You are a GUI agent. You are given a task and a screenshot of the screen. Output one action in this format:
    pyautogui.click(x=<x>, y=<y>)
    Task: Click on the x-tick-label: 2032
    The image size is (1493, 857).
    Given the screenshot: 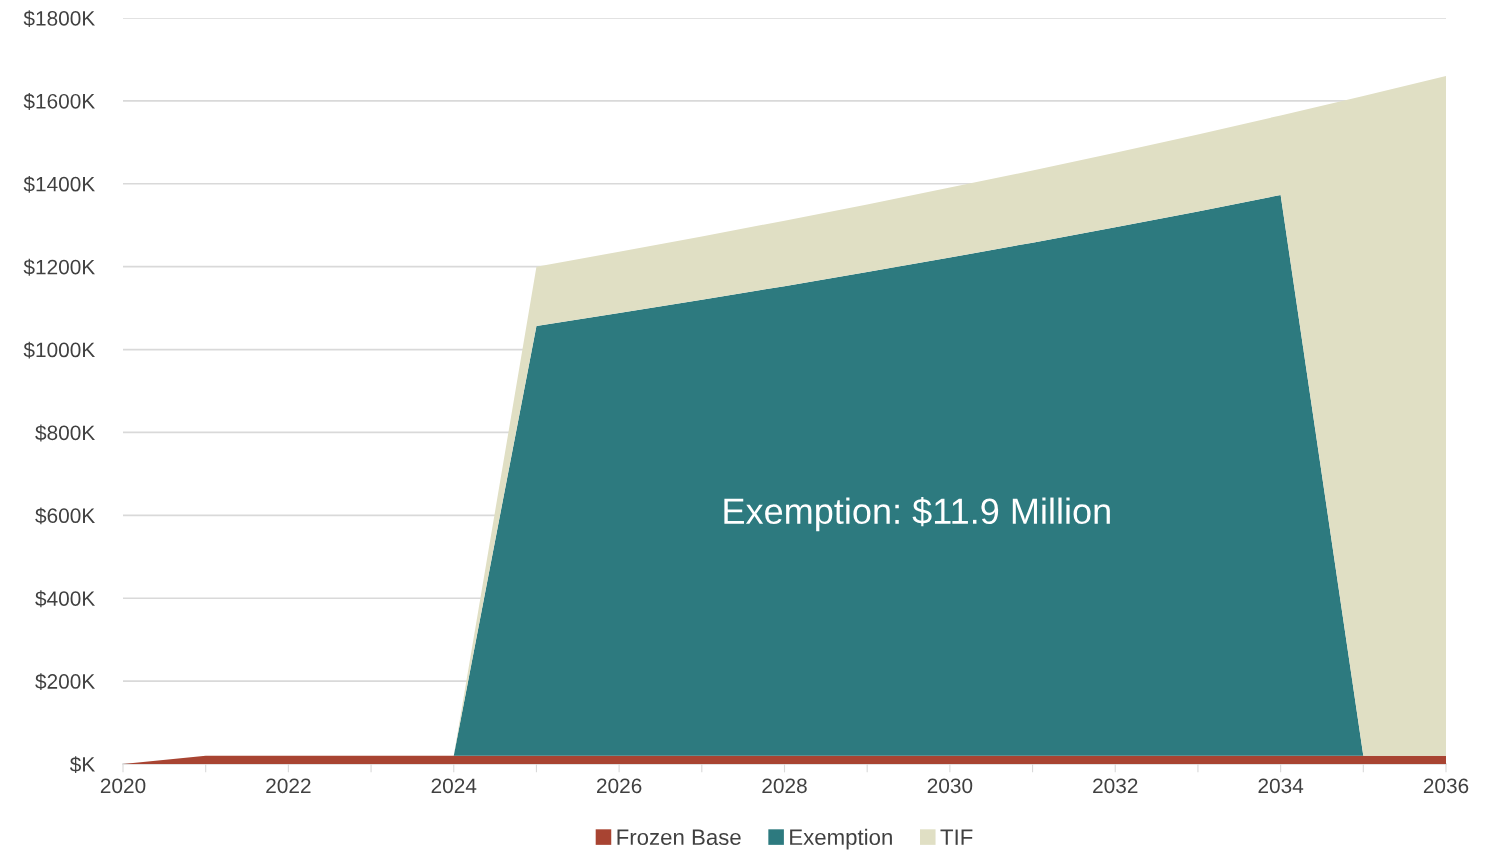 What is the action you would take?
    pyautogui.click(x=1115, y=786)
    